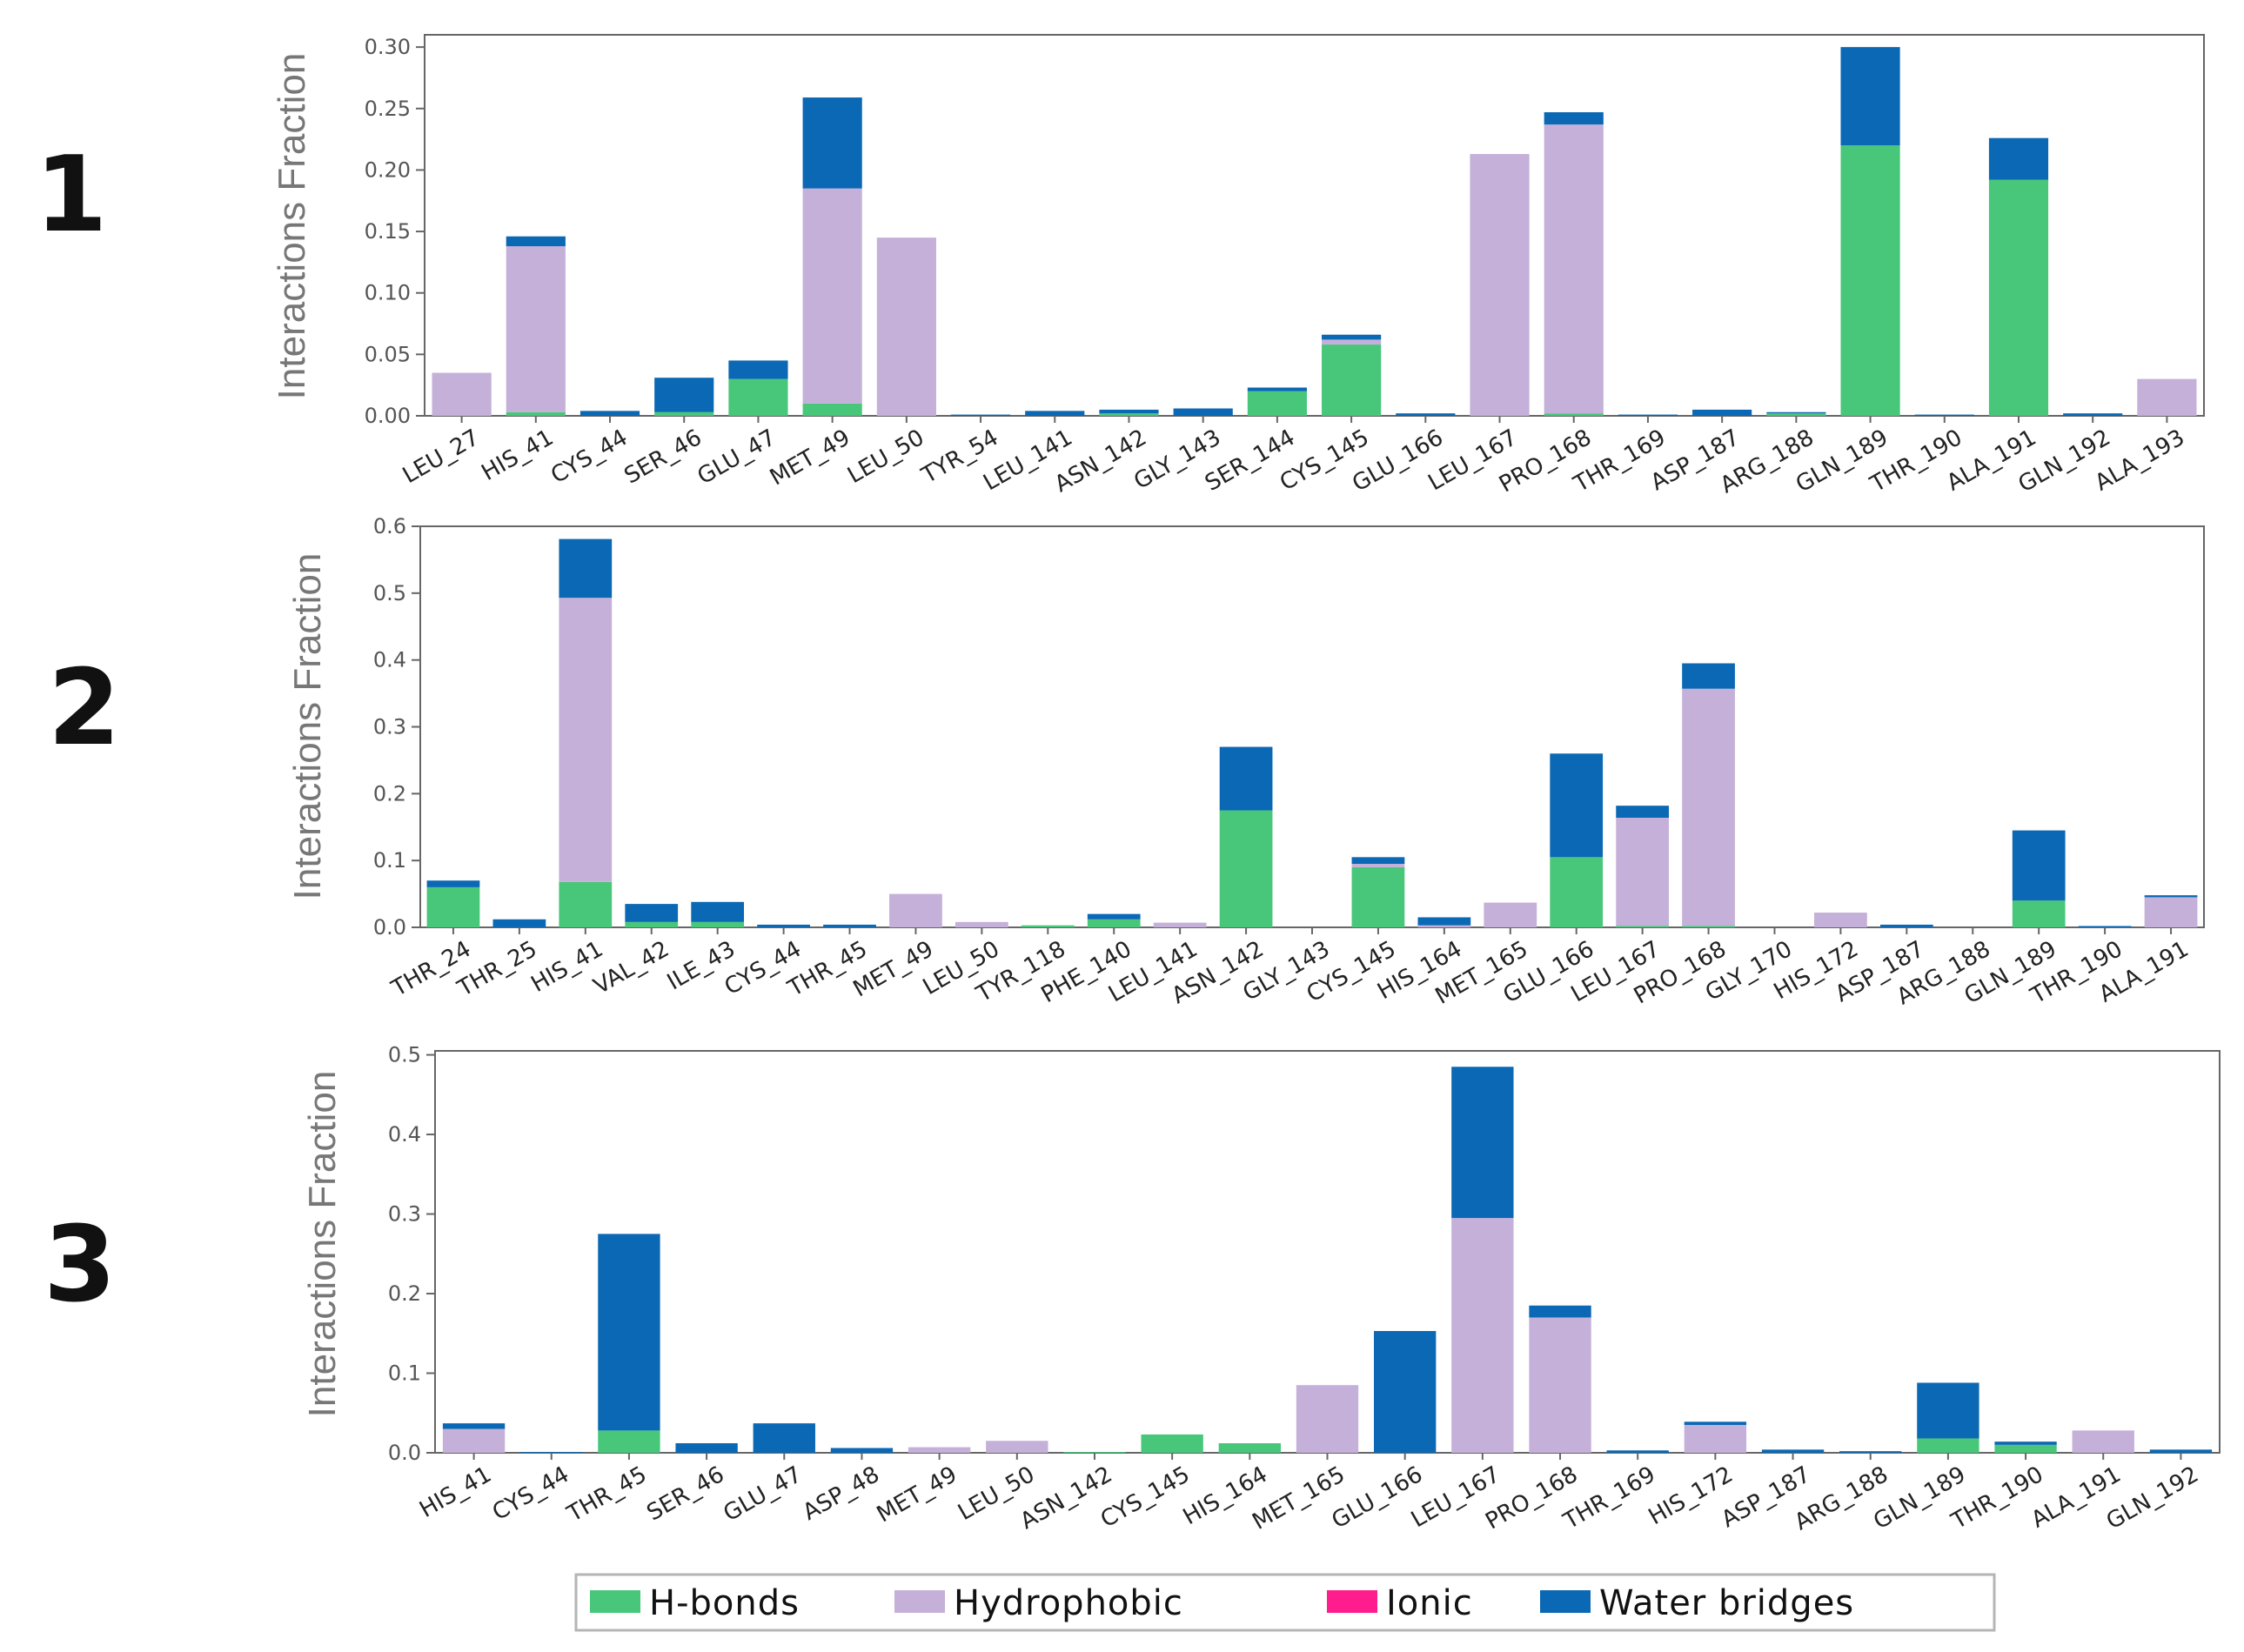 The width and height of the screenshot is (2244, 1652). I want to click on panel-label-1: 1, so click(71, 195).